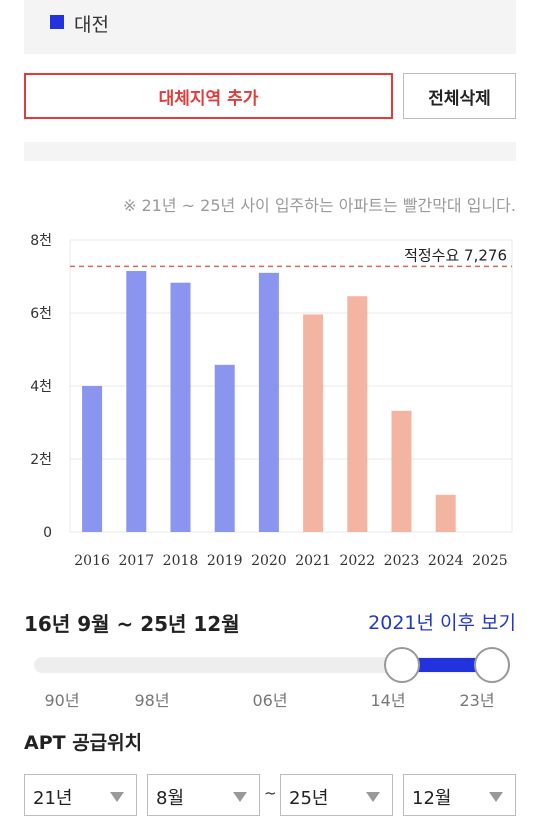 The height and width of the screenshot is (832, 540). What do you see at coordinates (446, 561) in the screenshot?
I see `x-tick-label: 2024` at bounding box center [446, 561].